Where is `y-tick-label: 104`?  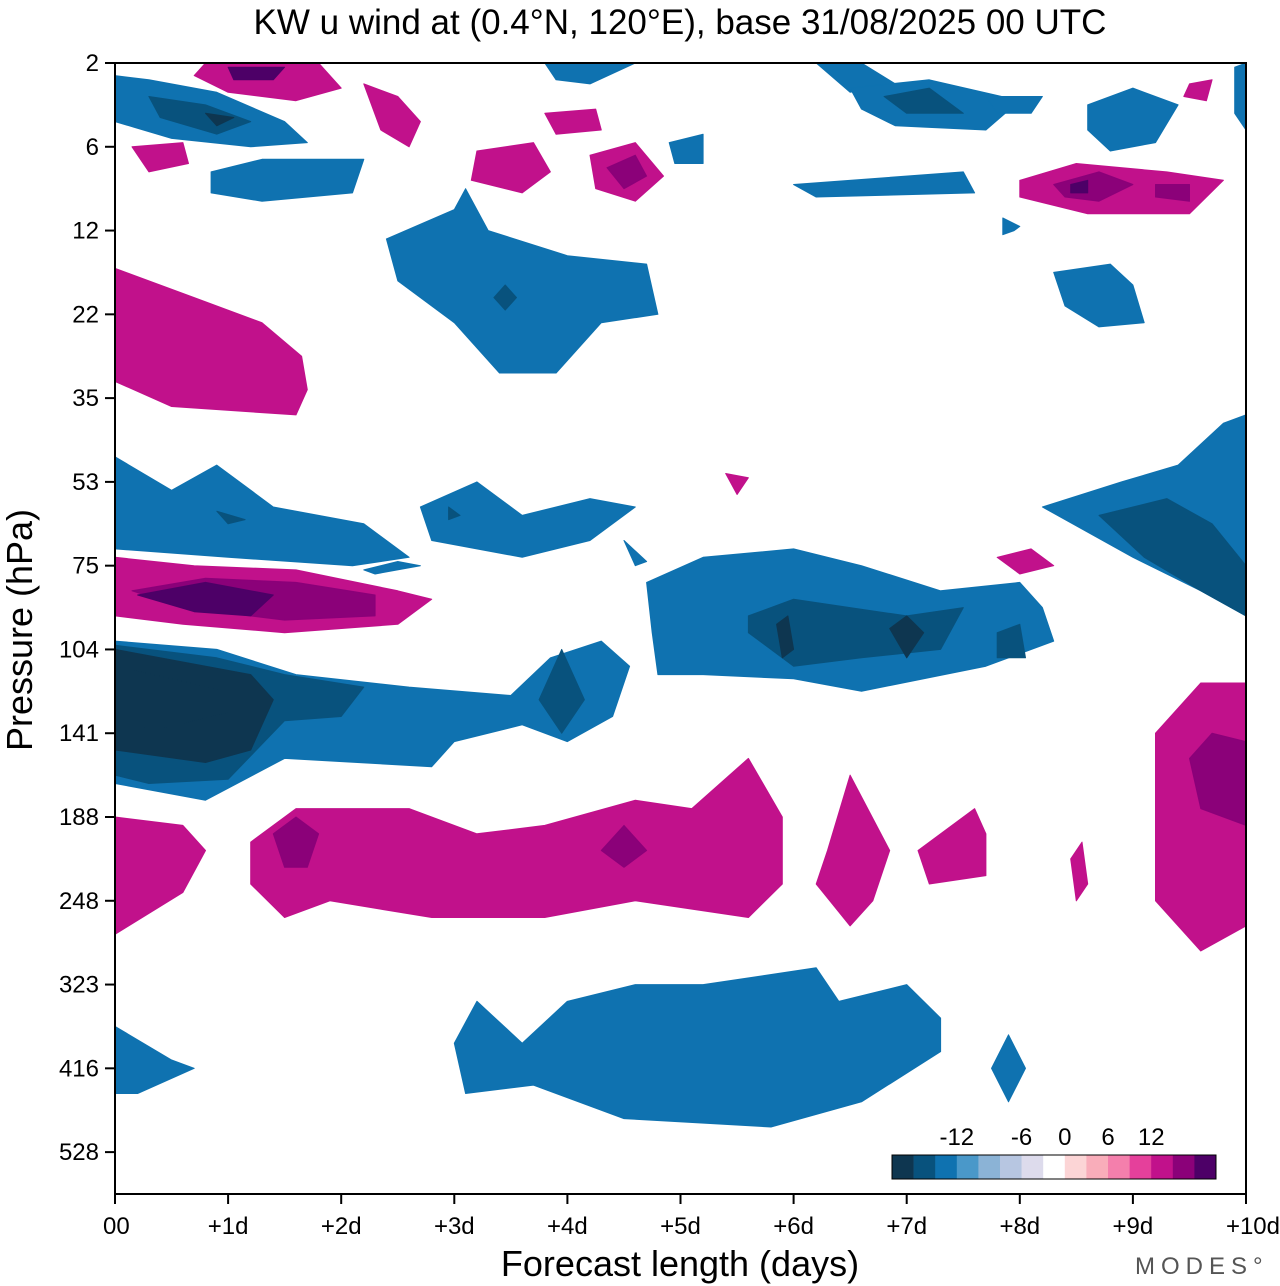
y-tick-label: 104 is located at coordinates (79, 649).